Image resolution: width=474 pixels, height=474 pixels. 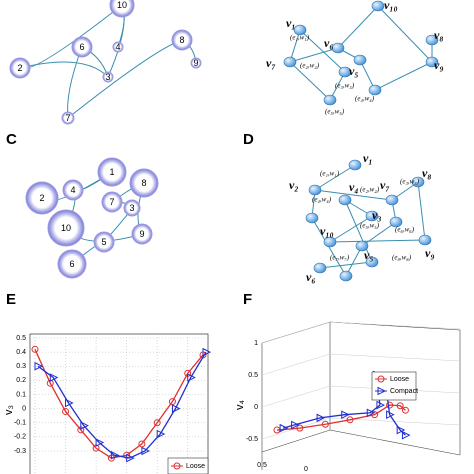 What do you see at coordinates (256, 343) in the screenshot?
I see `y-tick-label: 1` at bounding box center [256, 343].